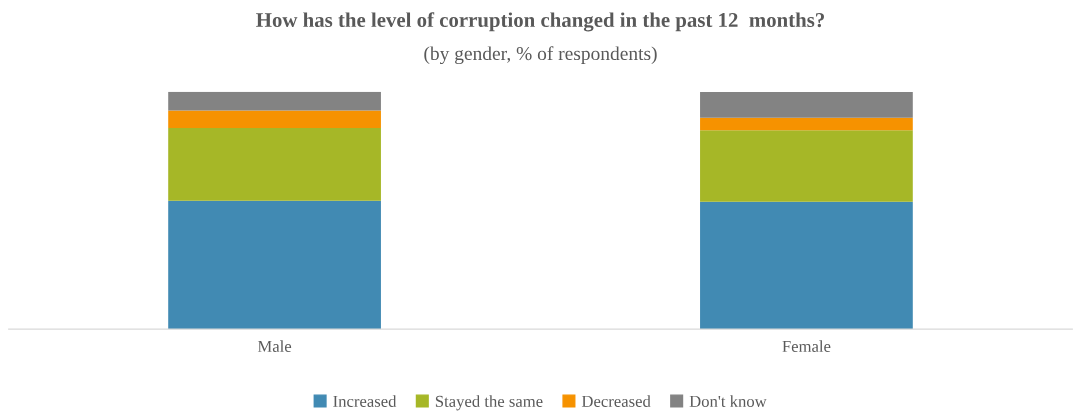  I want to click on legend-label: Don't know, so click(728, 401).